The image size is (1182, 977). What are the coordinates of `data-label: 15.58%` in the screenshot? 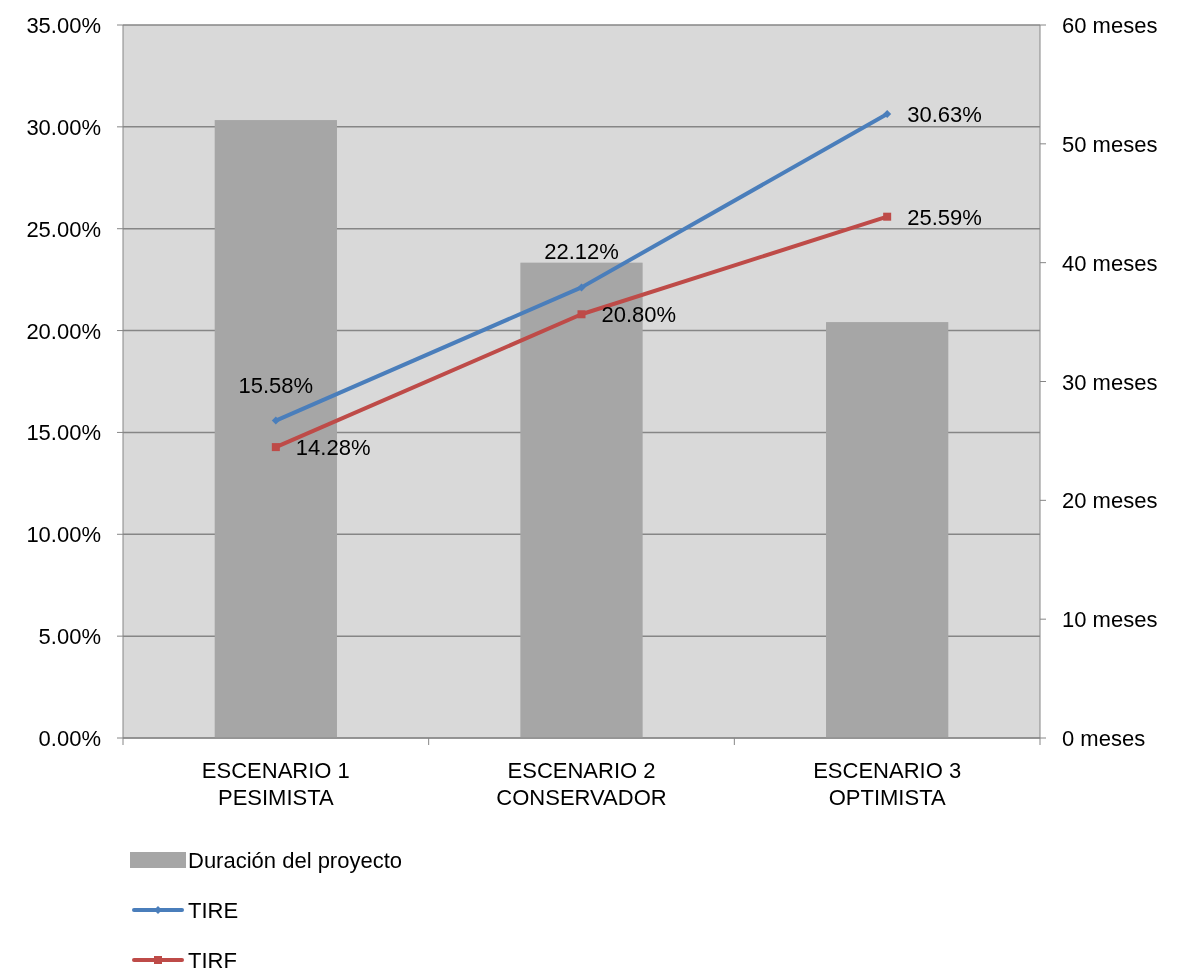 It's located at (276, 385).